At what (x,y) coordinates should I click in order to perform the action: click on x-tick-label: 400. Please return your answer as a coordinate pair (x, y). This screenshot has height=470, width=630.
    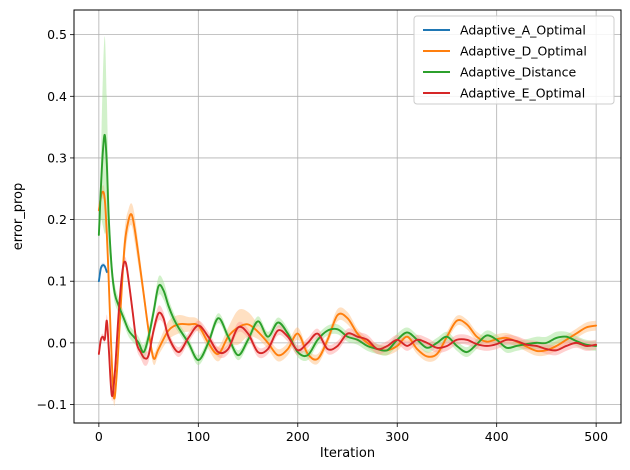
    Looking at the image, I should click on (497, 436).